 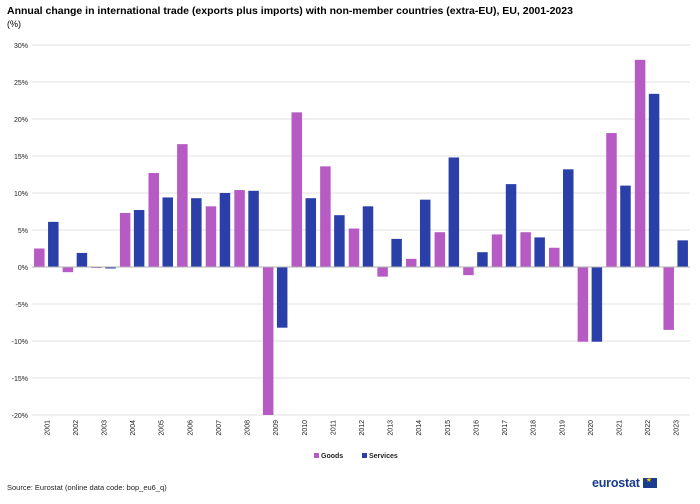 What do you see at coordinates (248, 428) in the screenshot?
I see `x-tick-label: 2008` at bounding box center [248, 428].